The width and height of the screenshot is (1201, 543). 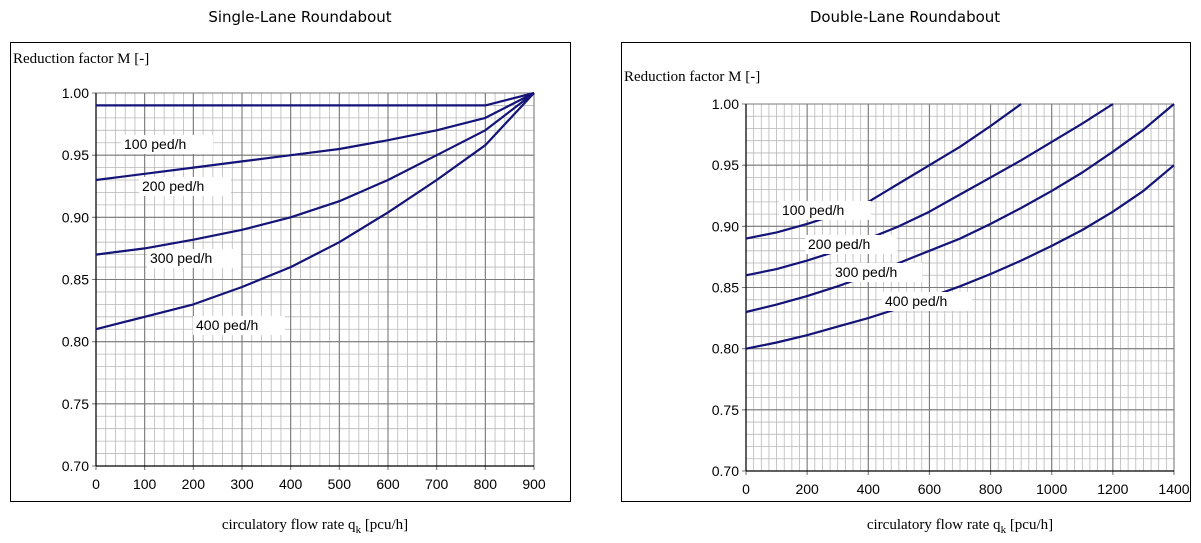 What do you see at coordinates (340, 484) in the screenshot?
I see `x-tick-label: 500` at bounding box center [340, 484].